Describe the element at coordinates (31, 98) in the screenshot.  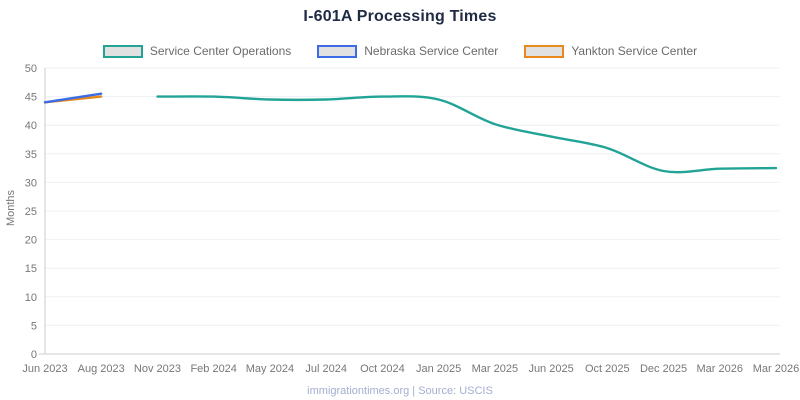
I see `y-tick-label: 45` at that location.